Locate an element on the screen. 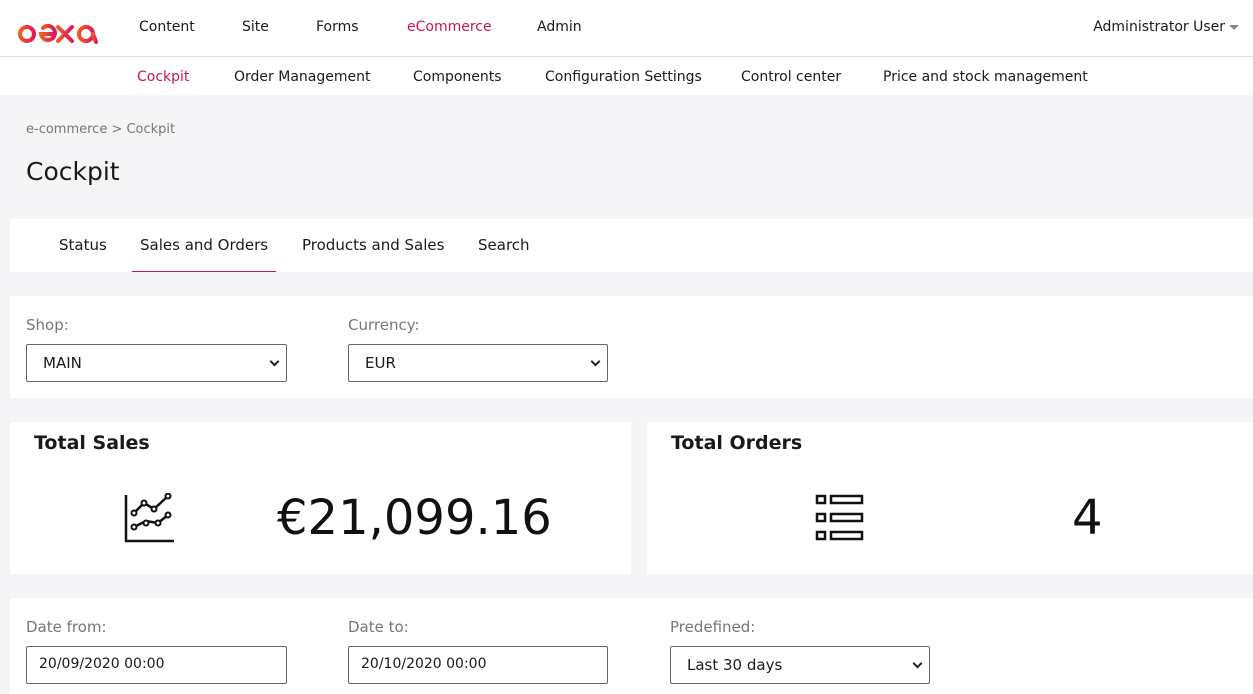 The height and width of the screenshot is (694, 1253). shop-select: MAIN is located at coordinates (156, 363).